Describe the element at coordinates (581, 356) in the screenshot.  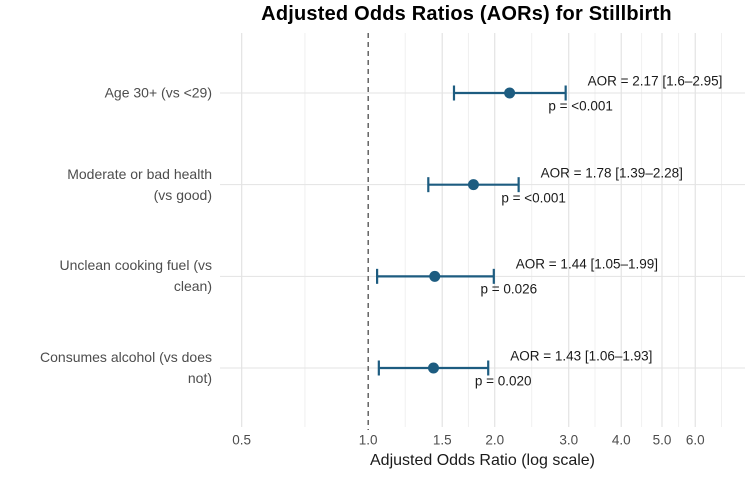
I see `aor-annotation: AOR = 1.43 [1.06–1.93]` at that location.